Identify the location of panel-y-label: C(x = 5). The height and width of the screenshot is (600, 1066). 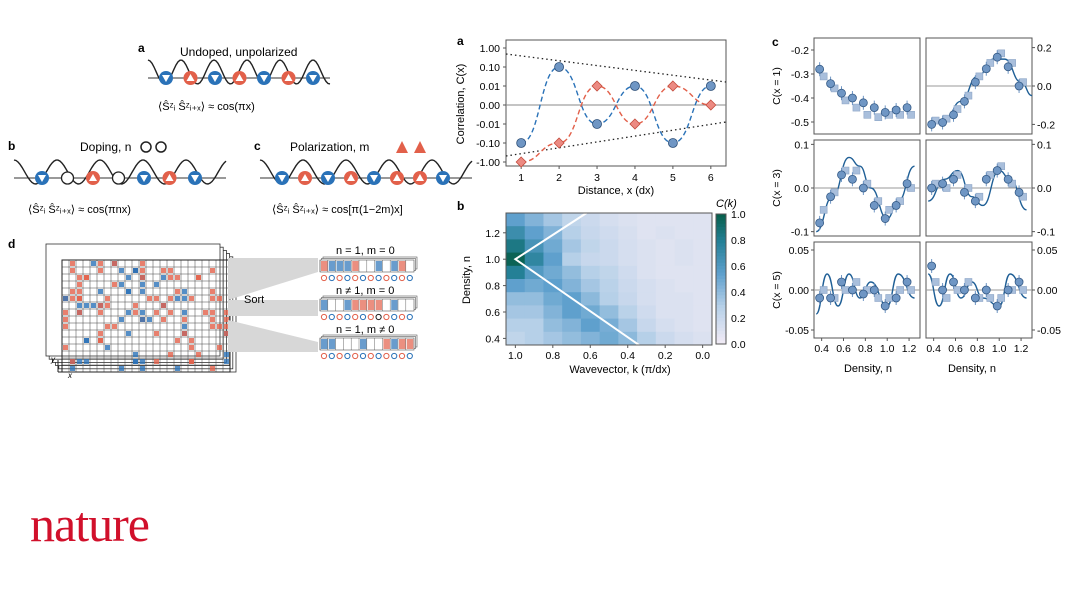
(777, 290).